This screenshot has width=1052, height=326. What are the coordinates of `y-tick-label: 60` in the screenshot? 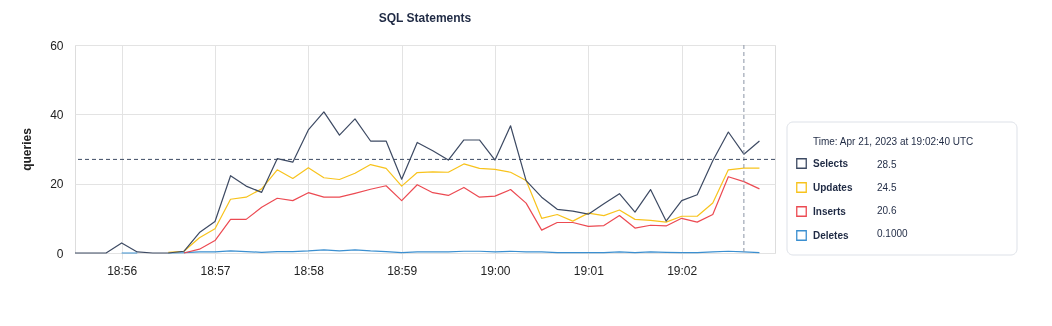 It's located at (57, 45).